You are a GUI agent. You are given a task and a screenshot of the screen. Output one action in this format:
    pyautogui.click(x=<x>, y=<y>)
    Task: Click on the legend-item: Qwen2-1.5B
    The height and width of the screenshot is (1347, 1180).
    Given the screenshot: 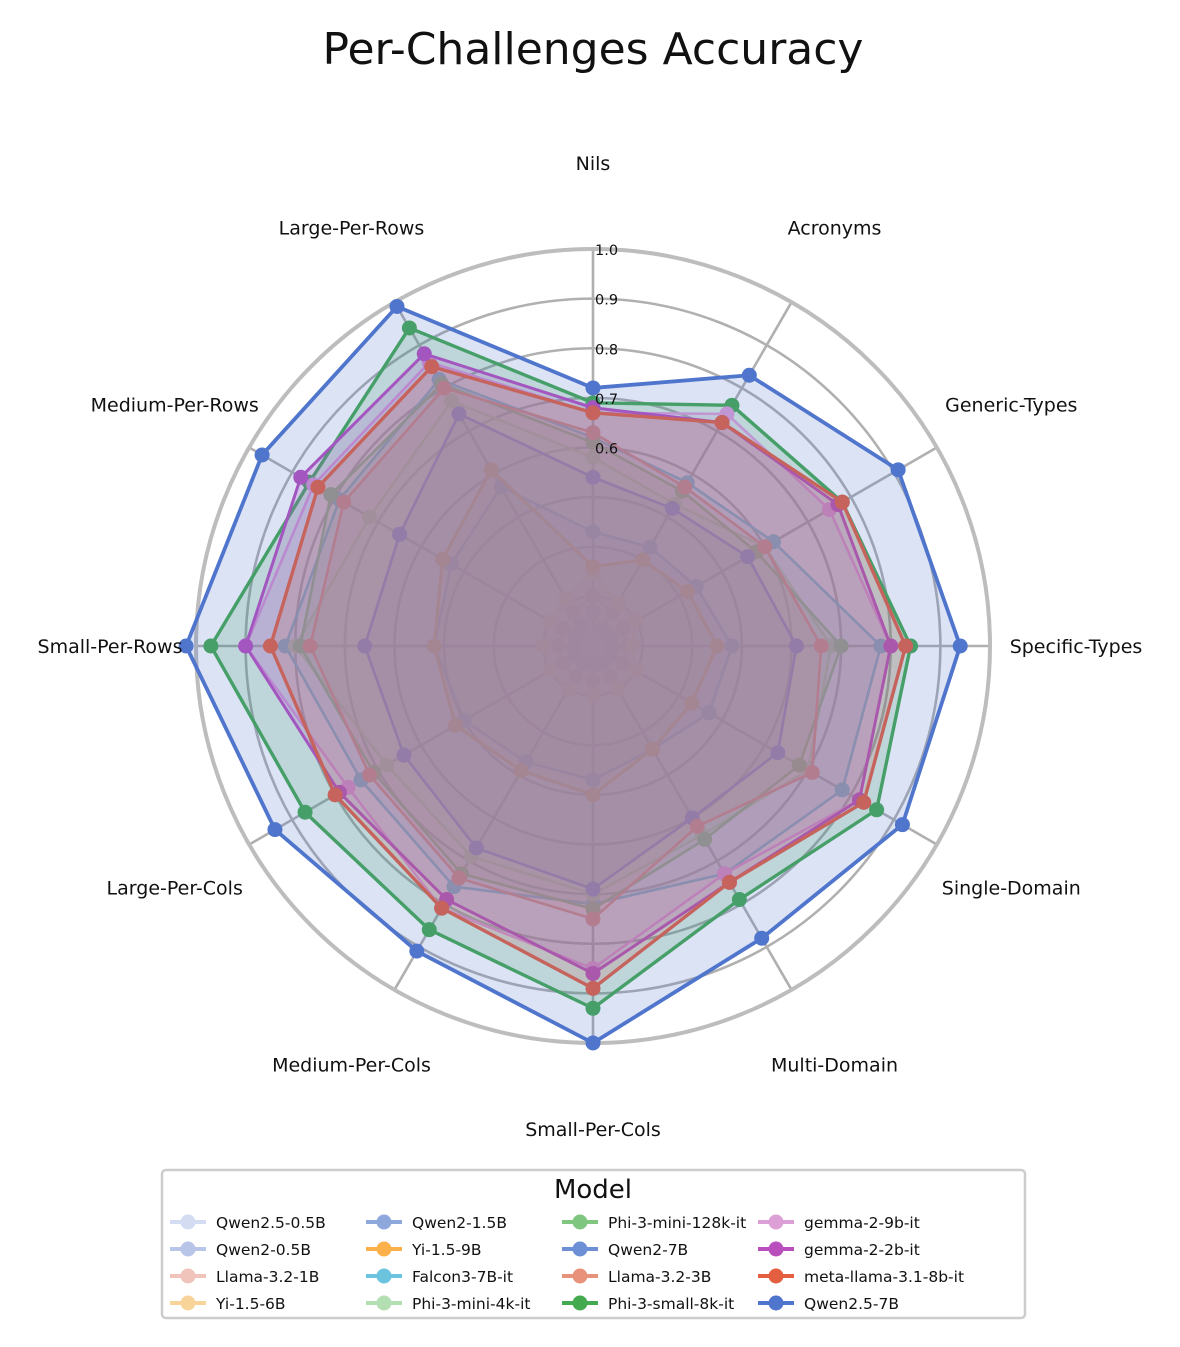 What is the action you would take?
    pyautogui.click(x=436, y=1223)
    